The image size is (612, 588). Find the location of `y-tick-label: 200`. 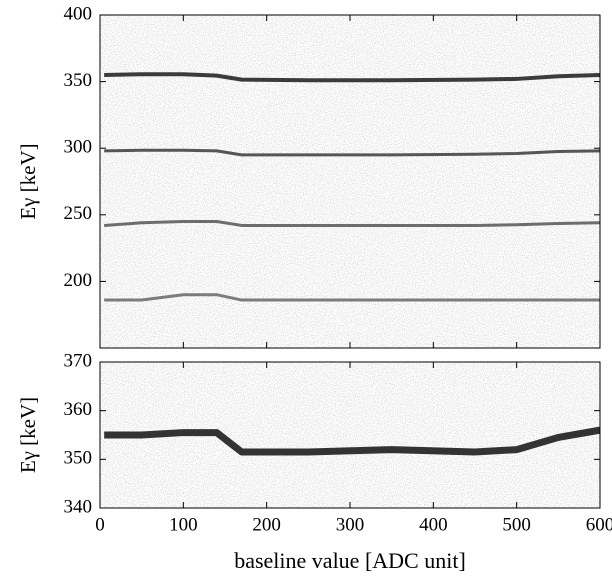

y-tick-label: 200 is located at coordinates (78, 280).